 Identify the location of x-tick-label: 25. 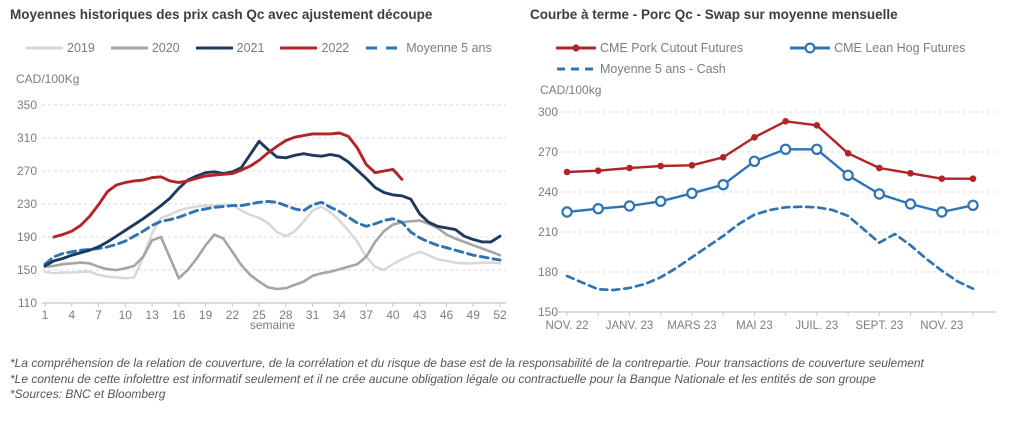
(259, 315).